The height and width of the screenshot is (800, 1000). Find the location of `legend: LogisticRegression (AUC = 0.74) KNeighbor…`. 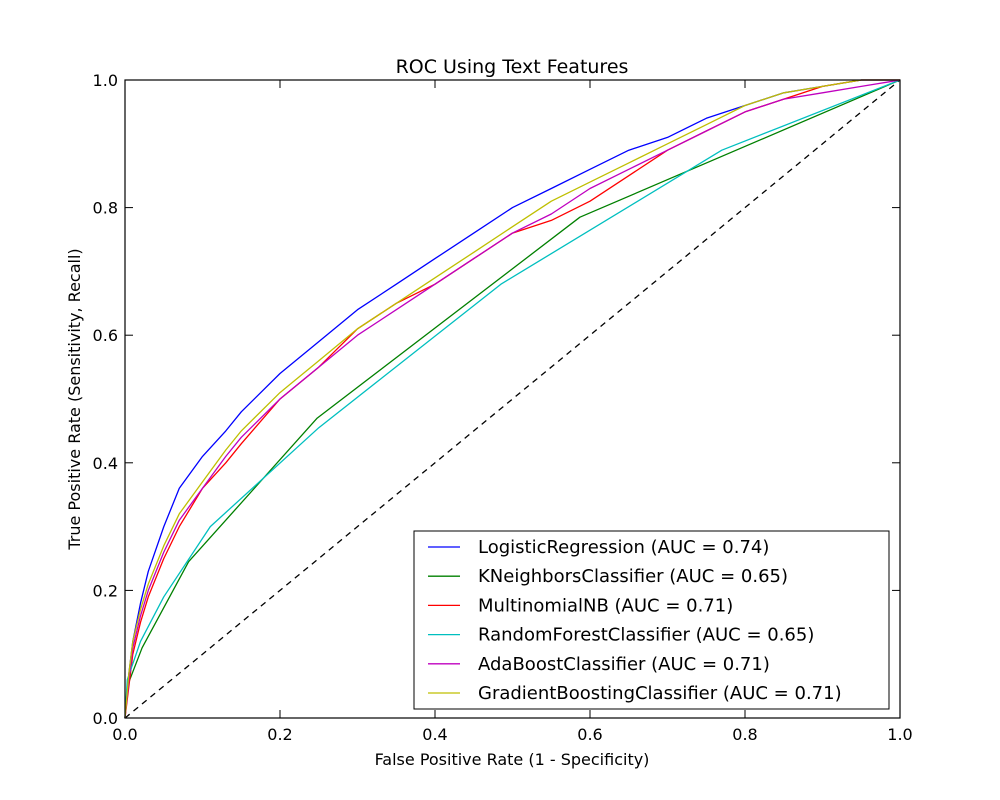

legend: LogisticRegression (AUC = 0.74) KNeighbor… is located at coordinates (651, 620).